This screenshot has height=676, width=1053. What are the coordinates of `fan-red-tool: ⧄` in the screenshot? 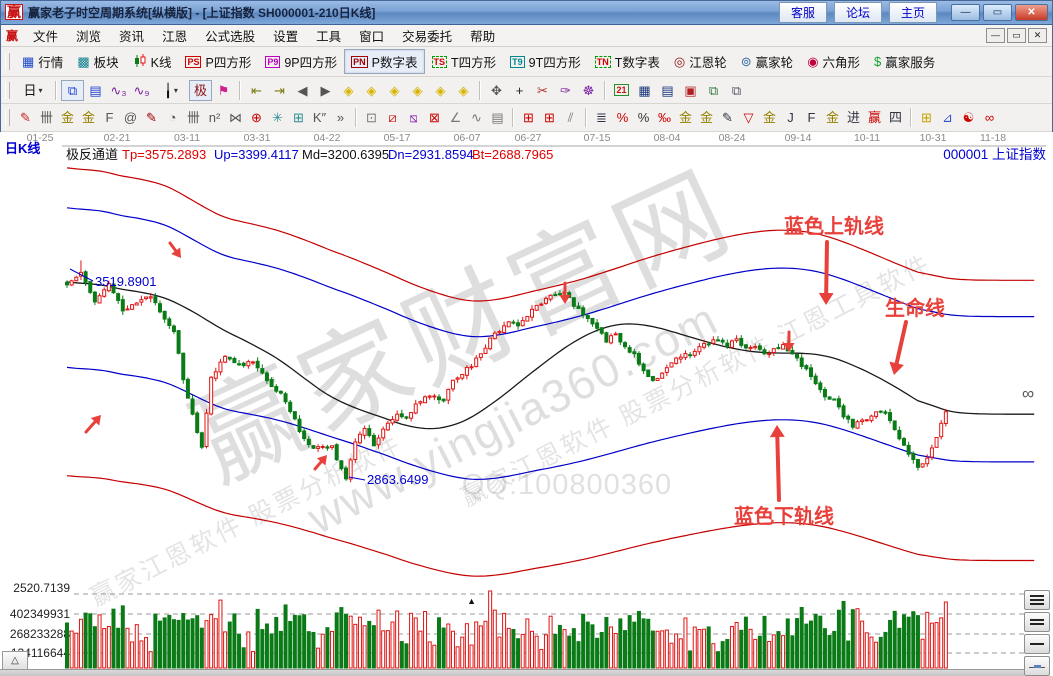 It's located at (392, 117).